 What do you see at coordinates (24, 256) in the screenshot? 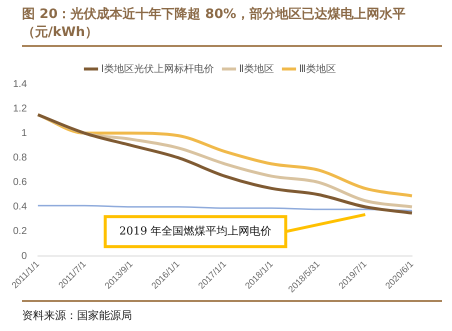
I see `y-tick-label: 0` at bounding box center [24, 256].